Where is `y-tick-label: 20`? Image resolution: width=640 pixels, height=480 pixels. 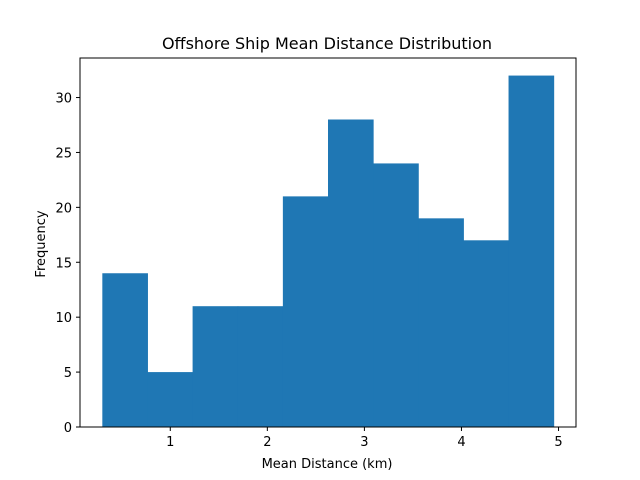 y-tick-label: 20 is located at coordinates (63, 208).